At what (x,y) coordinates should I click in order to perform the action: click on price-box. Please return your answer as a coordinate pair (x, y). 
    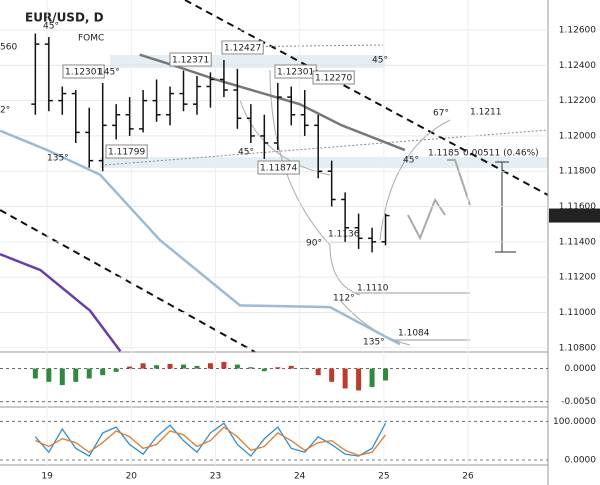
    Looking at the image, I should click on (574, 215).